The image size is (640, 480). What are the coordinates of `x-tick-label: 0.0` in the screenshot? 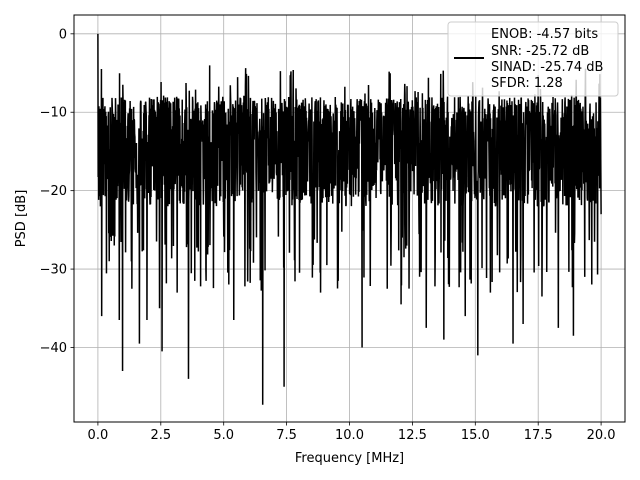 It's located at (98, 435).